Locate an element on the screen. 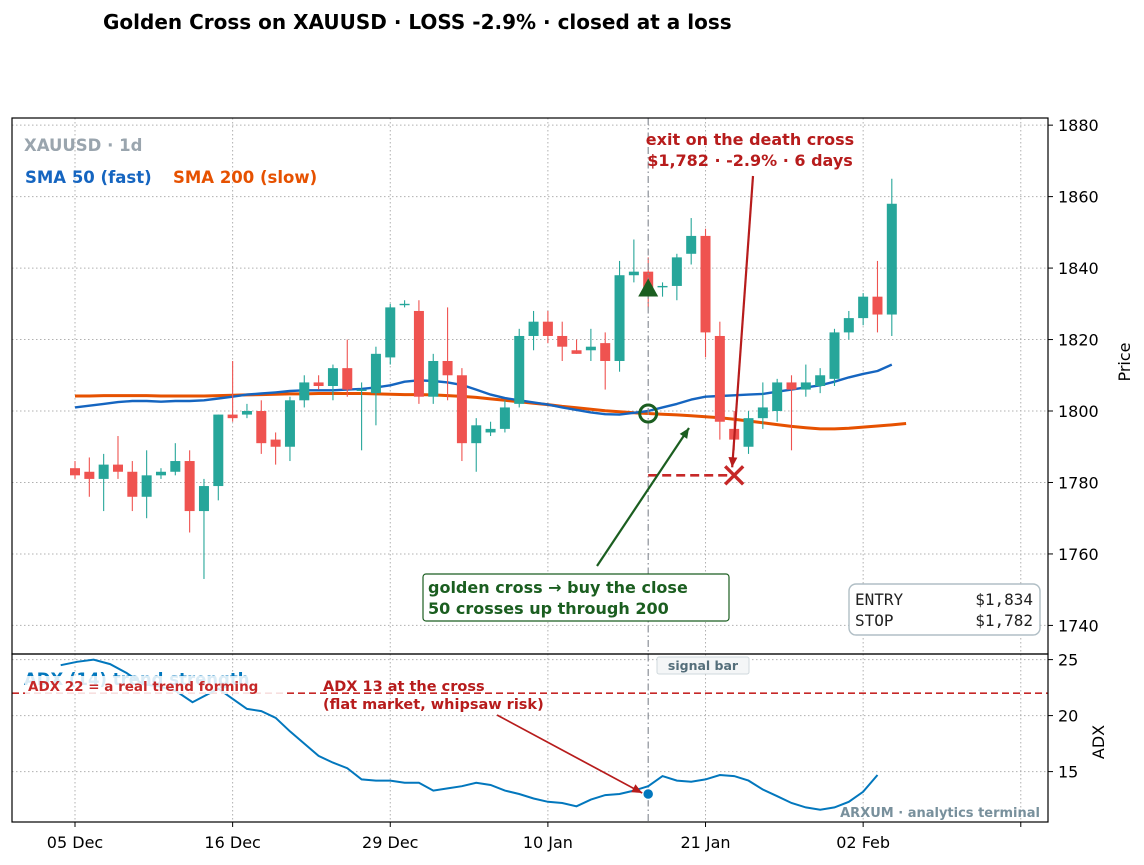  x-tick-label: 21 Jan is located at coordinates (705, 842).